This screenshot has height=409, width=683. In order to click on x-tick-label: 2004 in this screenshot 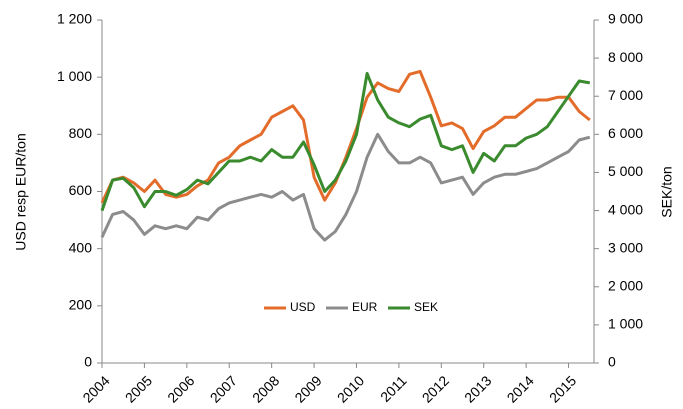, I will do `click(95, 388)`.